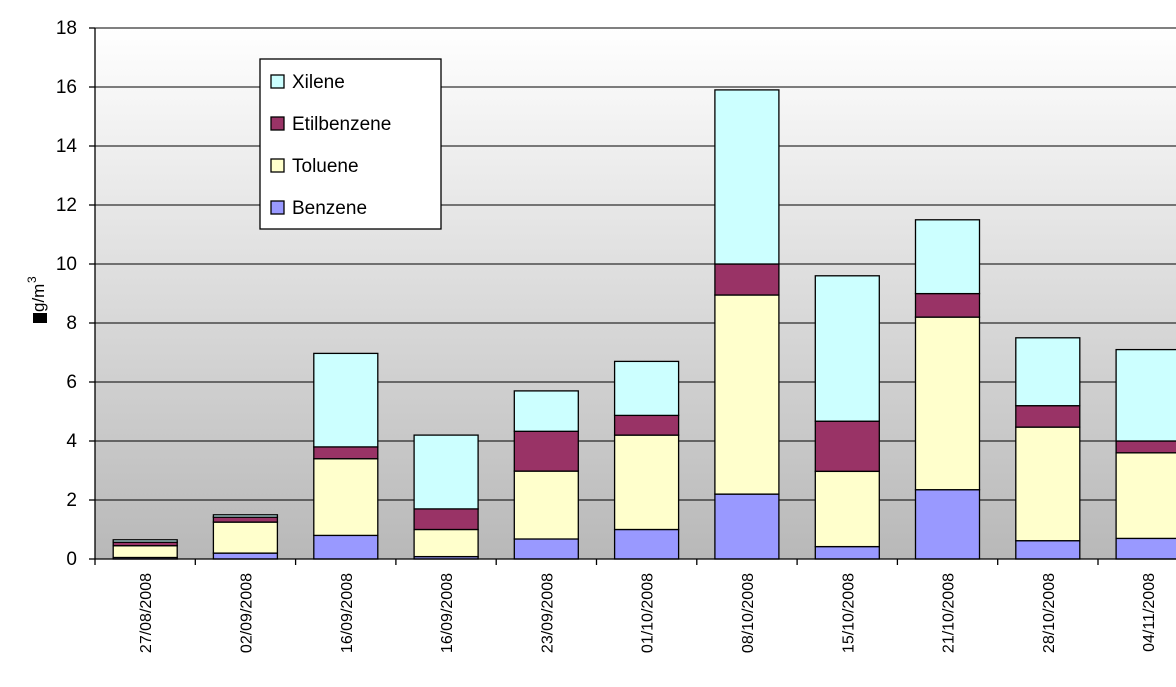 This screenshot has width=1176, height=687. I want to click on y-tick-label: 16, so click(66, 87).